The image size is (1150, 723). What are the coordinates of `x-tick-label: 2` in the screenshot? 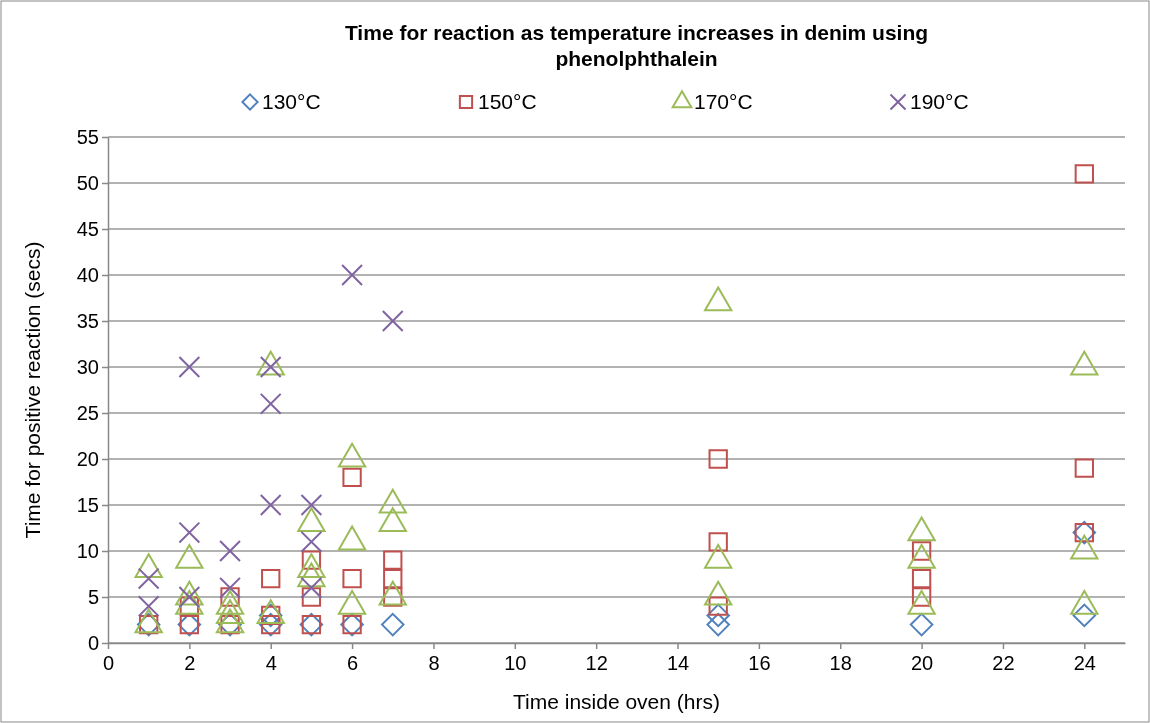 It's located at (190, 663).